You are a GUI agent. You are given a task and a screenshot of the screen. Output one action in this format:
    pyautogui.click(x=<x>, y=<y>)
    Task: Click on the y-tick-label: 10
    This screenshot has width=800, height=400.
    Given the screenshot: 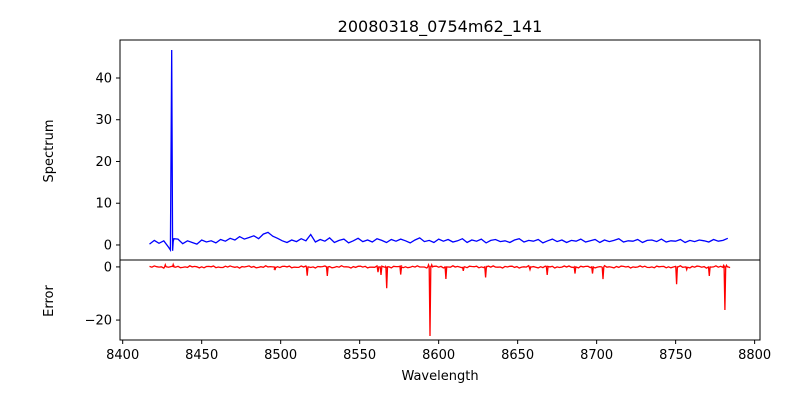 What is the action you would take?
    pyautogui.click(x=103, y=204)
    